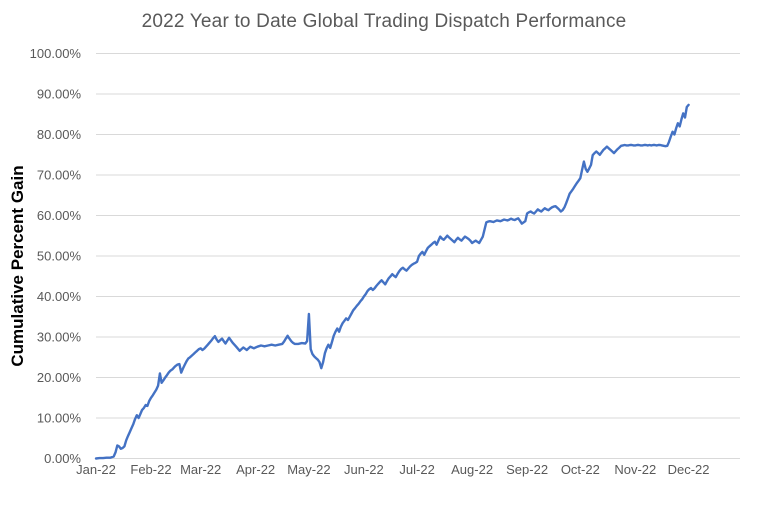 The image size is (768, 520). I want to click on x-tick-label: Jul-22, so click(416, 469).